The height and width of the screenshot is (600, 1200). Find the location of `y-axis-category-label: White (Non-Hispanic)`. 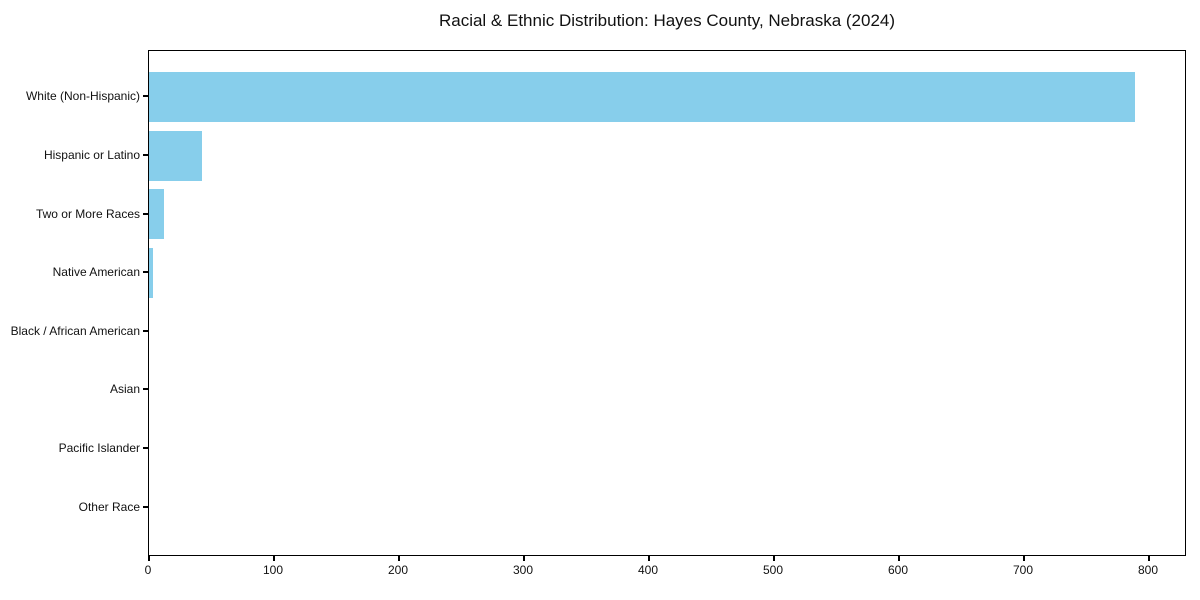

y-axis-category-label: White (Non-Hispanic) is located at coordinates (82, 96).